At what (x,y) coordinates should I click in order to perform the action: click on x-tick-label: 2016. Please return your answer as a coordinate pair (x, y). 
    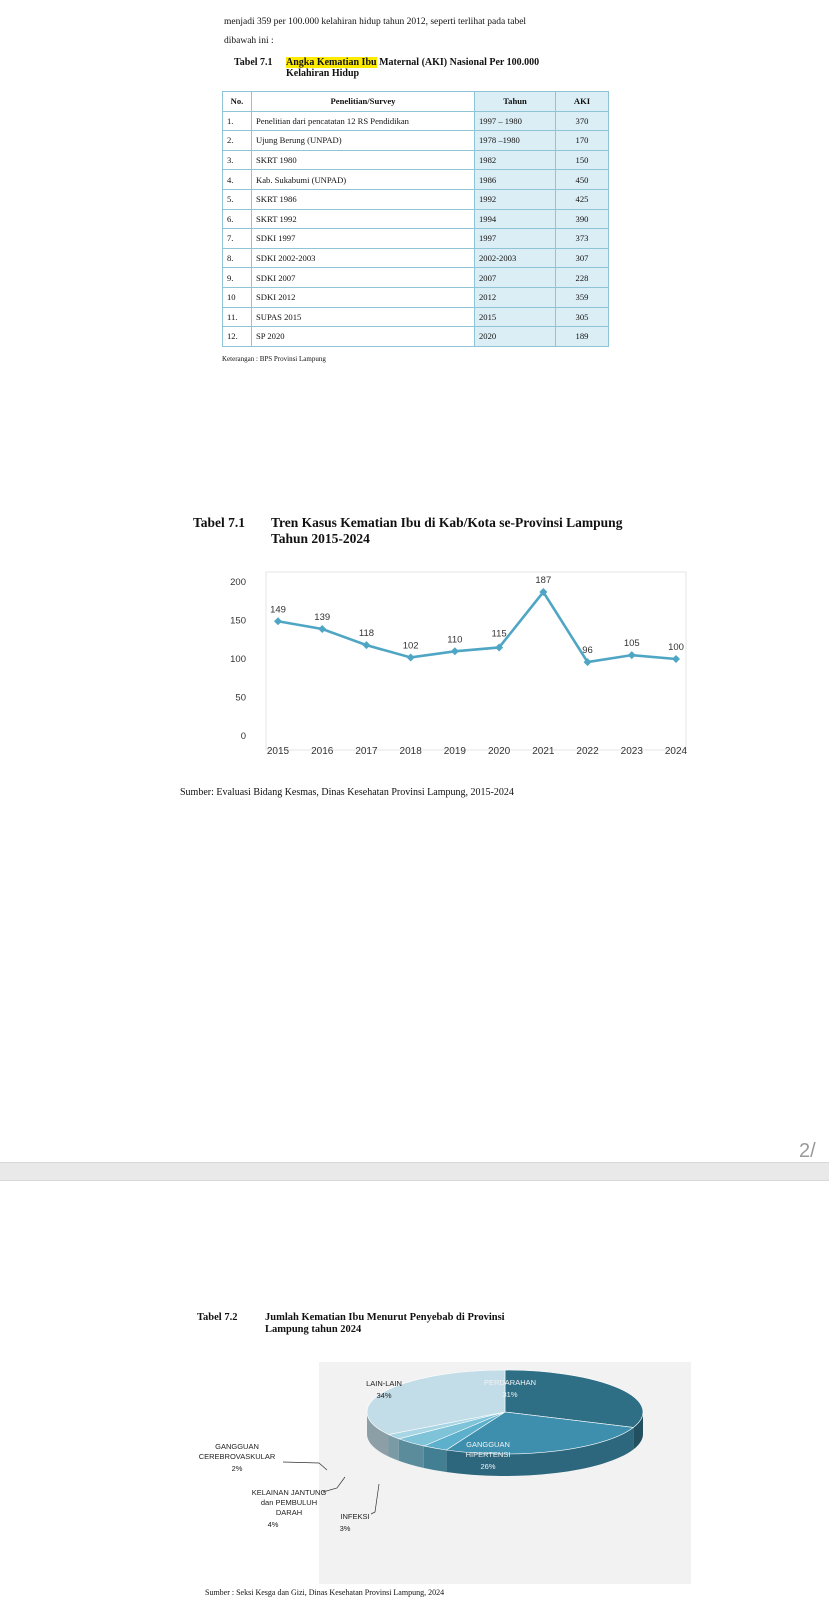
    Looking at the image, I should click on (322, 751).